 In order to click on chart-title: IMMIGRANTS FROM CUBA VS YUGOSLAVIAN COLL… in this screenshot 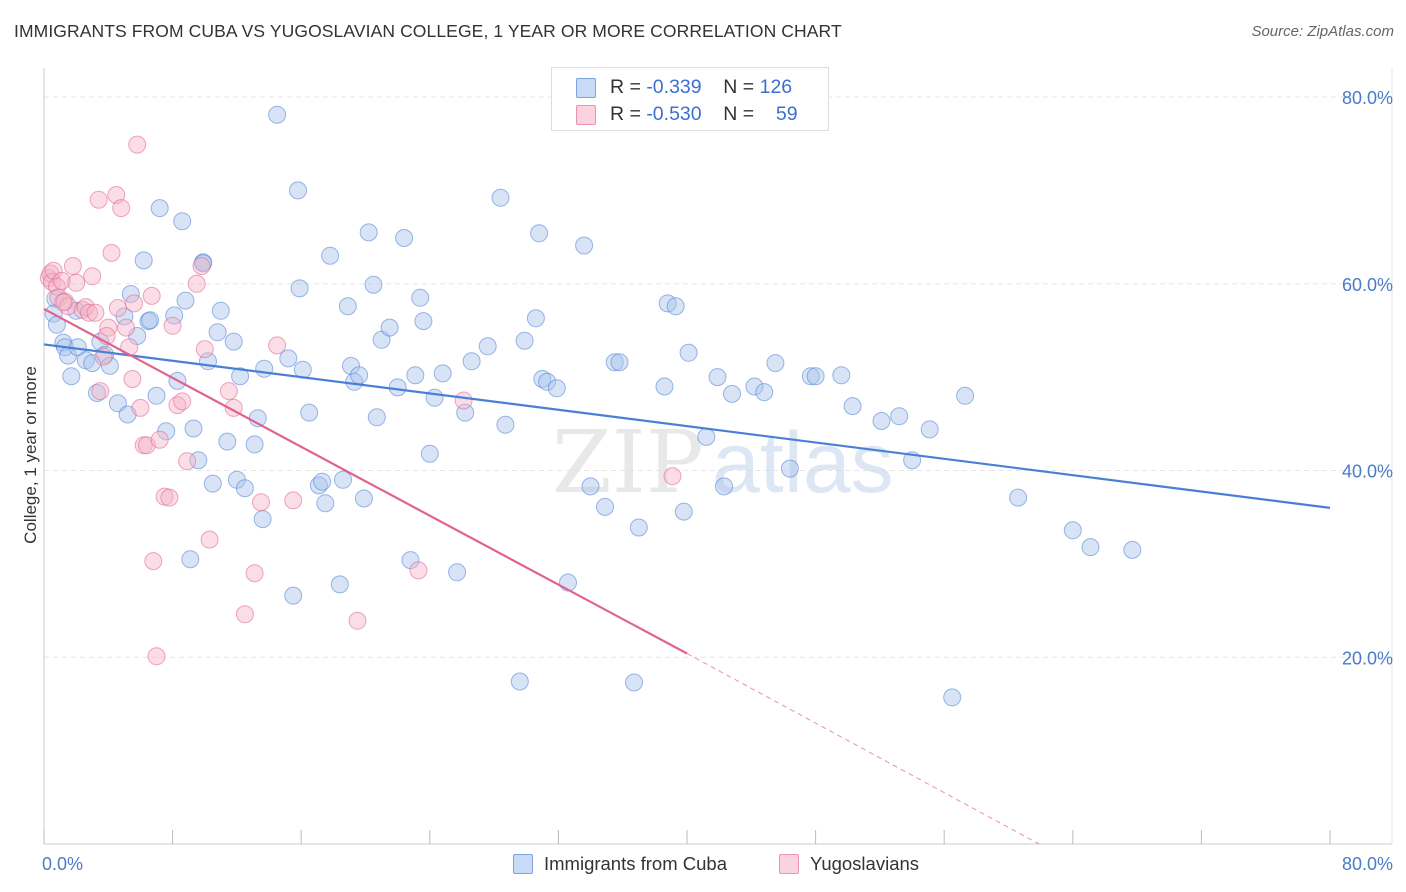, I will do `click(428, 31)`.